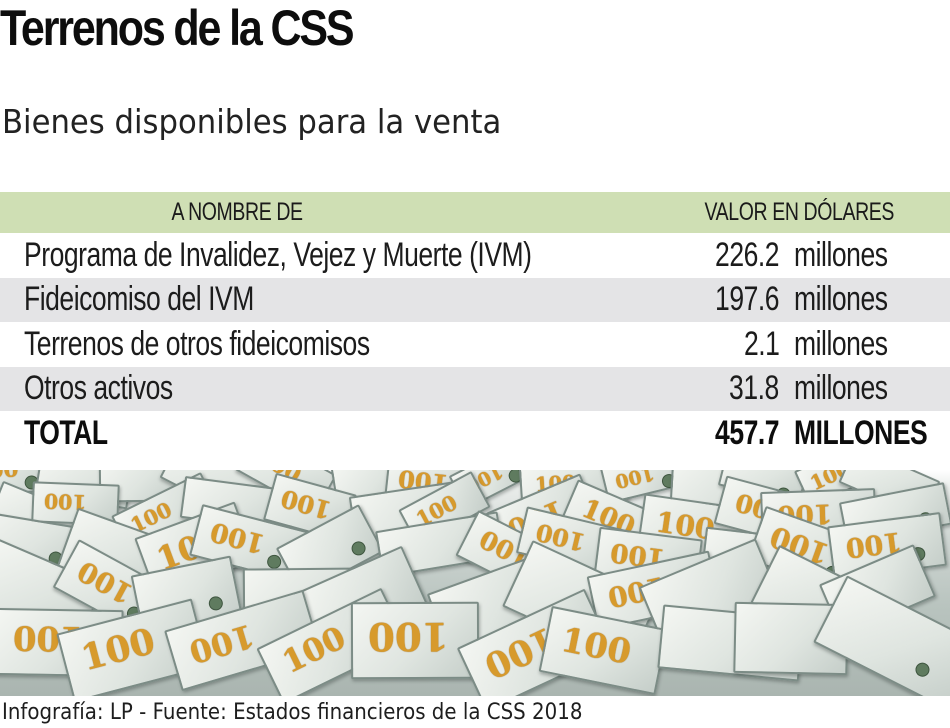 The height and width of the screenshot is (728, 950). What do you see at coordinates (197, 343) in the screenshot?
I see `row-name: Terrenos de otros fideicomisos` at bounding box center [197, 343].